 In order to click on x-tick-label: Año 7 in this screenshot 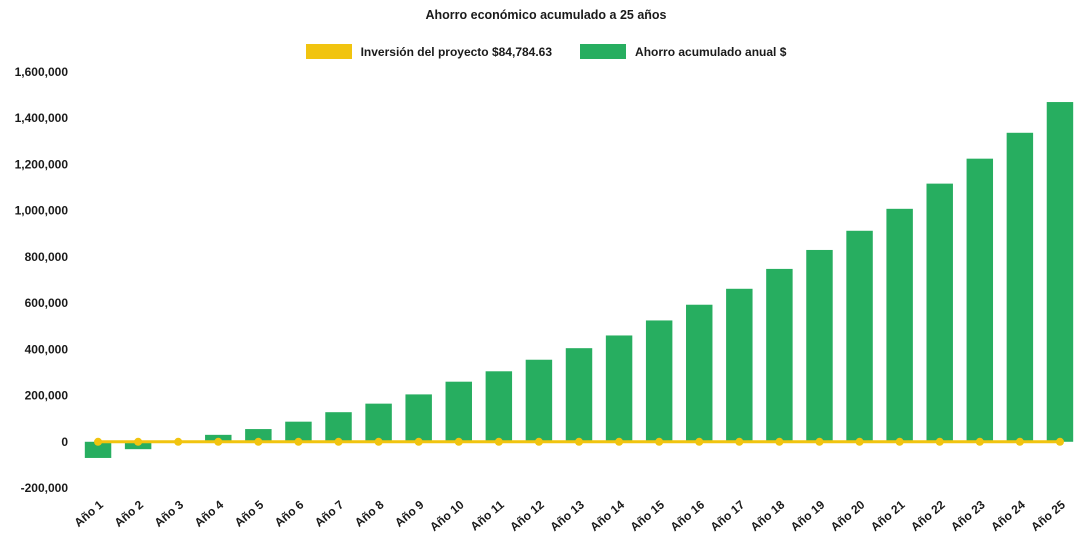, I will do `click(329, 513)`.